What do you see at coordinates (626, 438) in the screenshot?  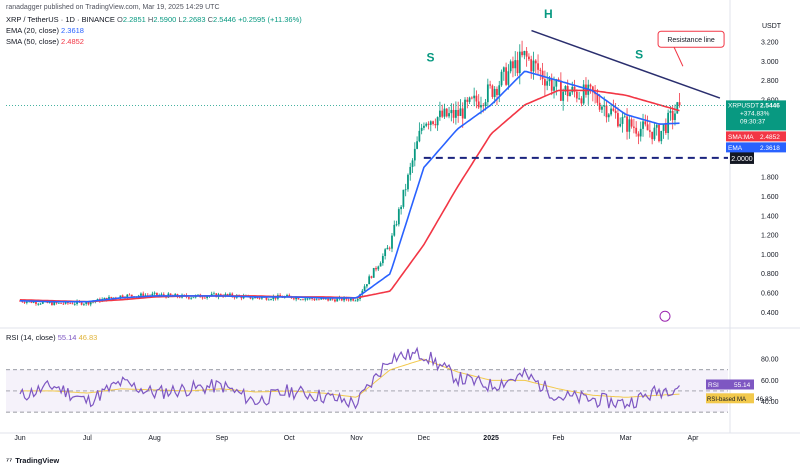 I see `time-tick-label: Mar` at bounding box center [626, 438].